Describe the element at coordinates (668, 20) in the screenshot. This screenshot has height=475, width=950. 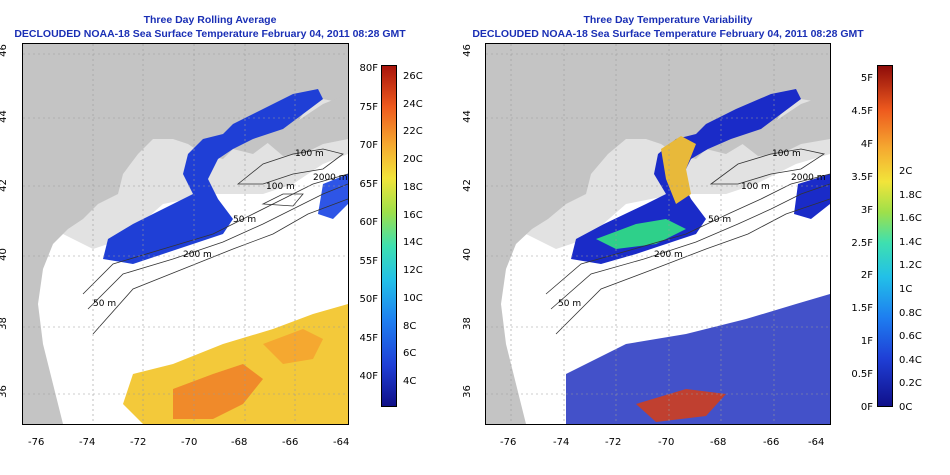
I see `right-title-line1: Three Day Temperature Variability` at that location.